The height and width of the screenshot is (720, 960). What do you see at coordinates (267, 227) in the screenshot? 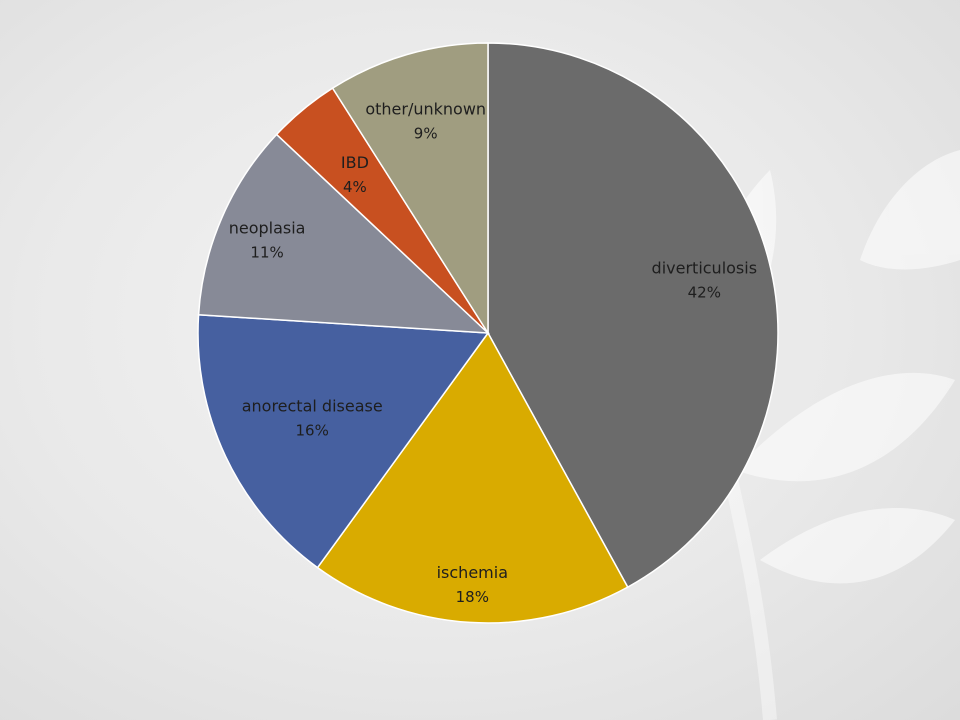
I see `slice-label-neoplasia: neoplasia` at bounding box center [267, 227].